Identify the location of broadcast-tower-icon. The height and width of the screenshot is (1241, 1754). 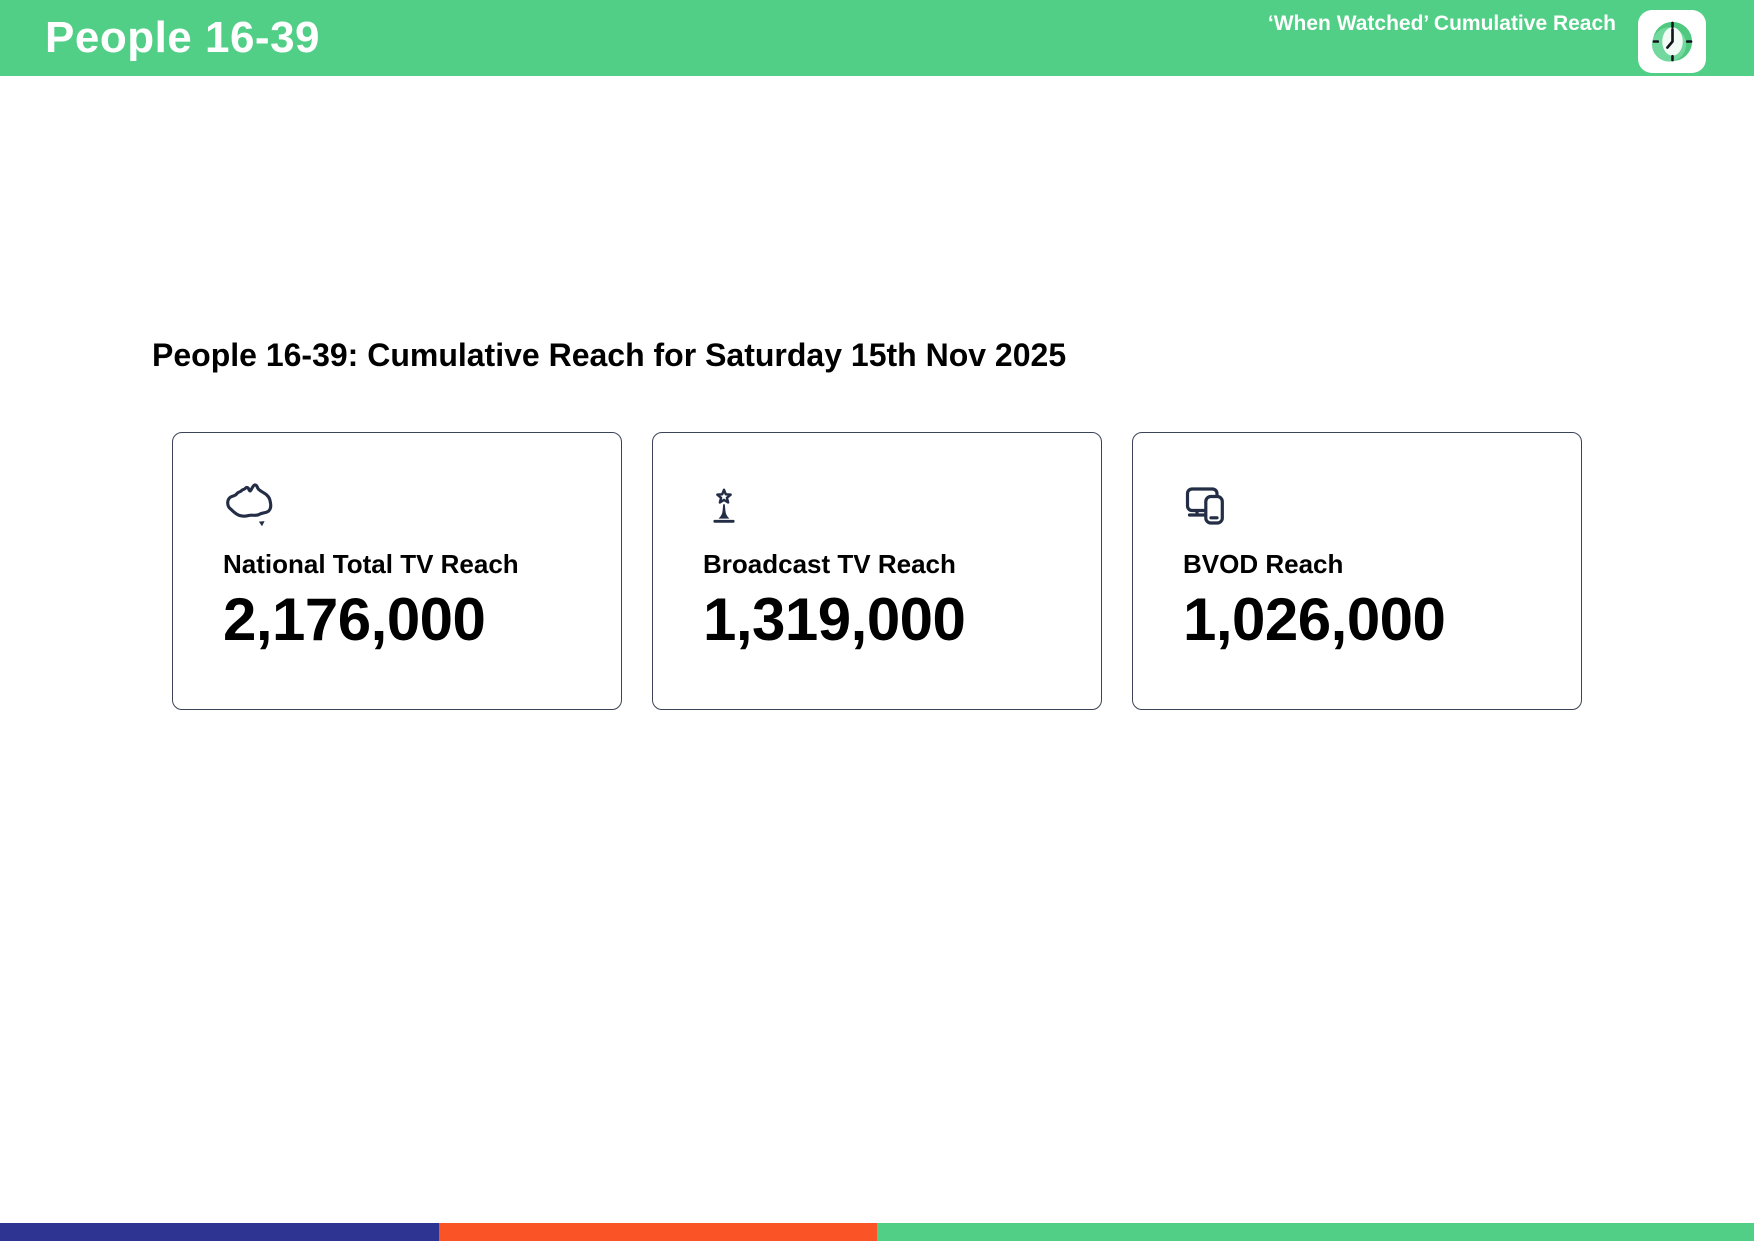
(887, 506).